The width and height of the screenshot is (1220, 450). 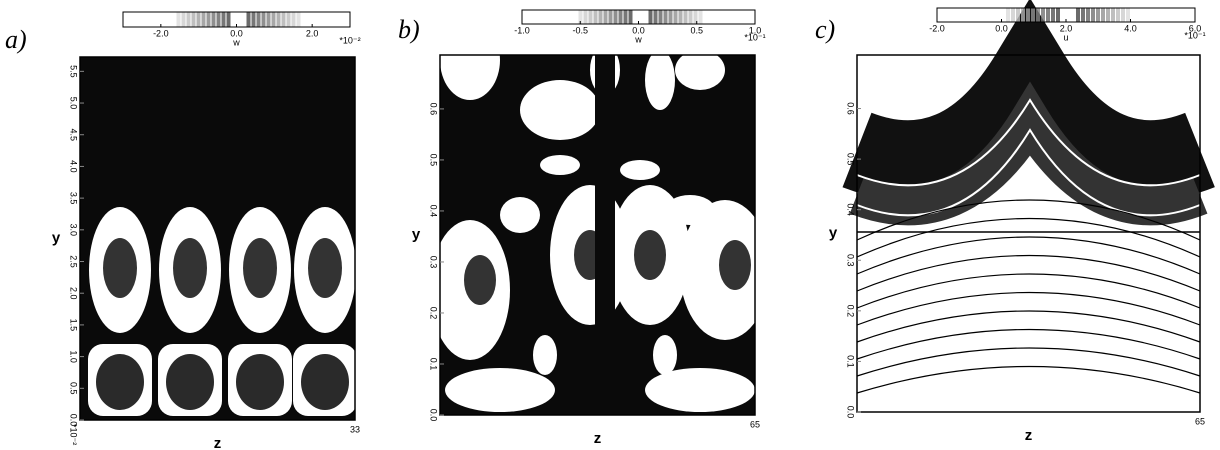 What do you see at coordinates (74, 261) in the screenshot?
I see `y-tick-label: 2.5` at bounding box center [74, 261].